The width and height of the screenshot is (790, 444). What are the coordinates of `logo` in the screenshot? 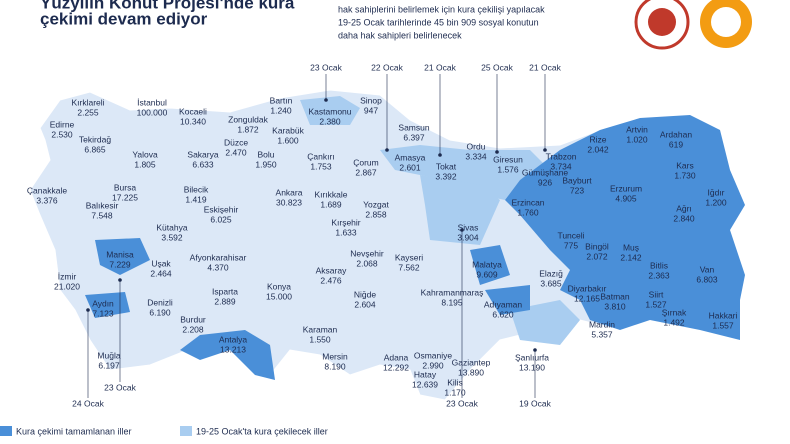 It's located at (726, 22).